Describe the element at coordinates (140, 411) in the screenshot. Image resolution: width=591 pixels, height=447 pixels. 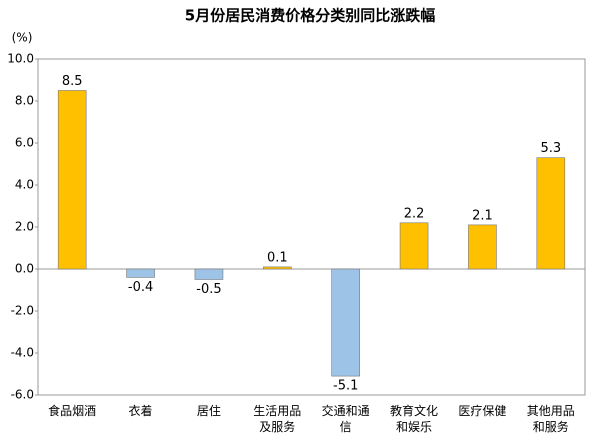
I see `x-tick-label: 衣着` at that location.